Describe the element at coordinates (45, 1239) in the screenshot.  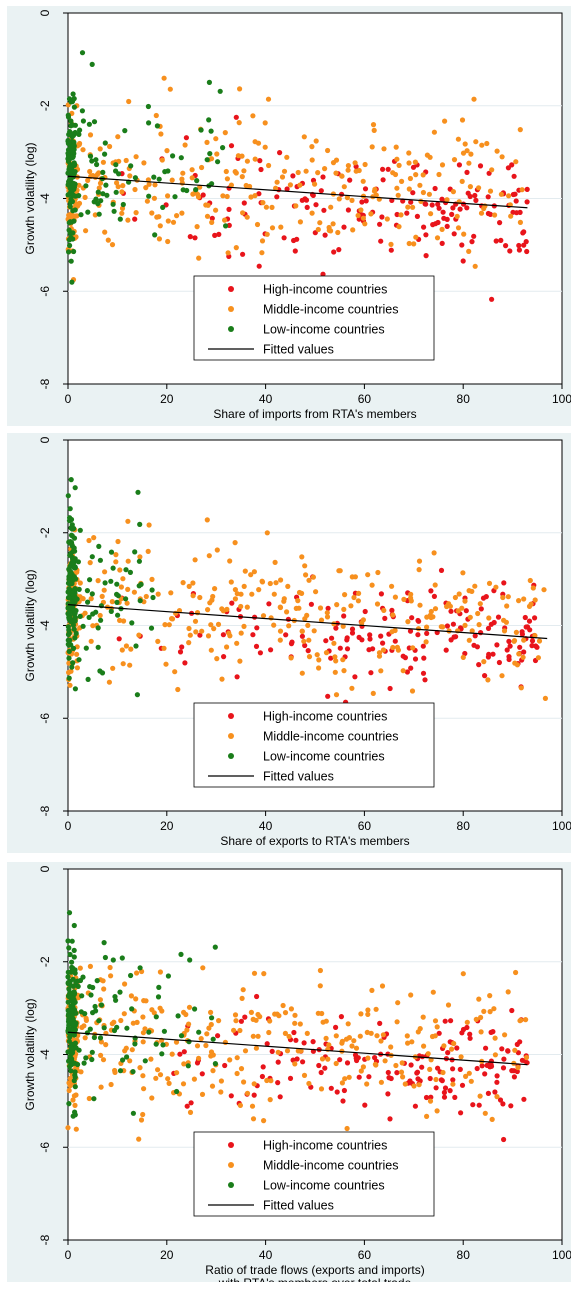
I see `y-tick-label: -8` at that location.